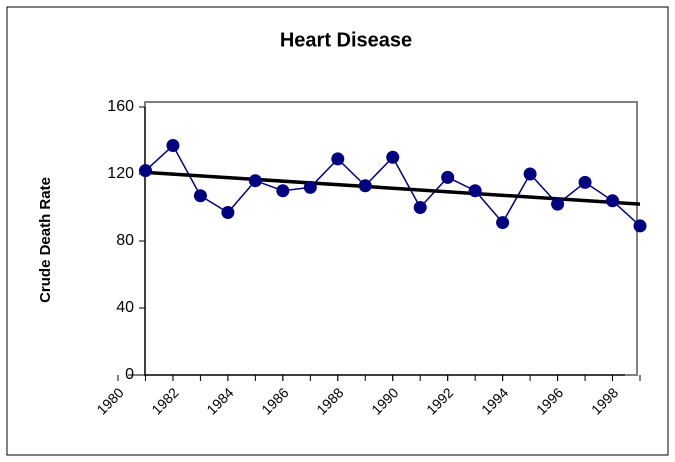 The image size is (675, 462). I want to click on y-tick-label: 160, so click(120, 106).